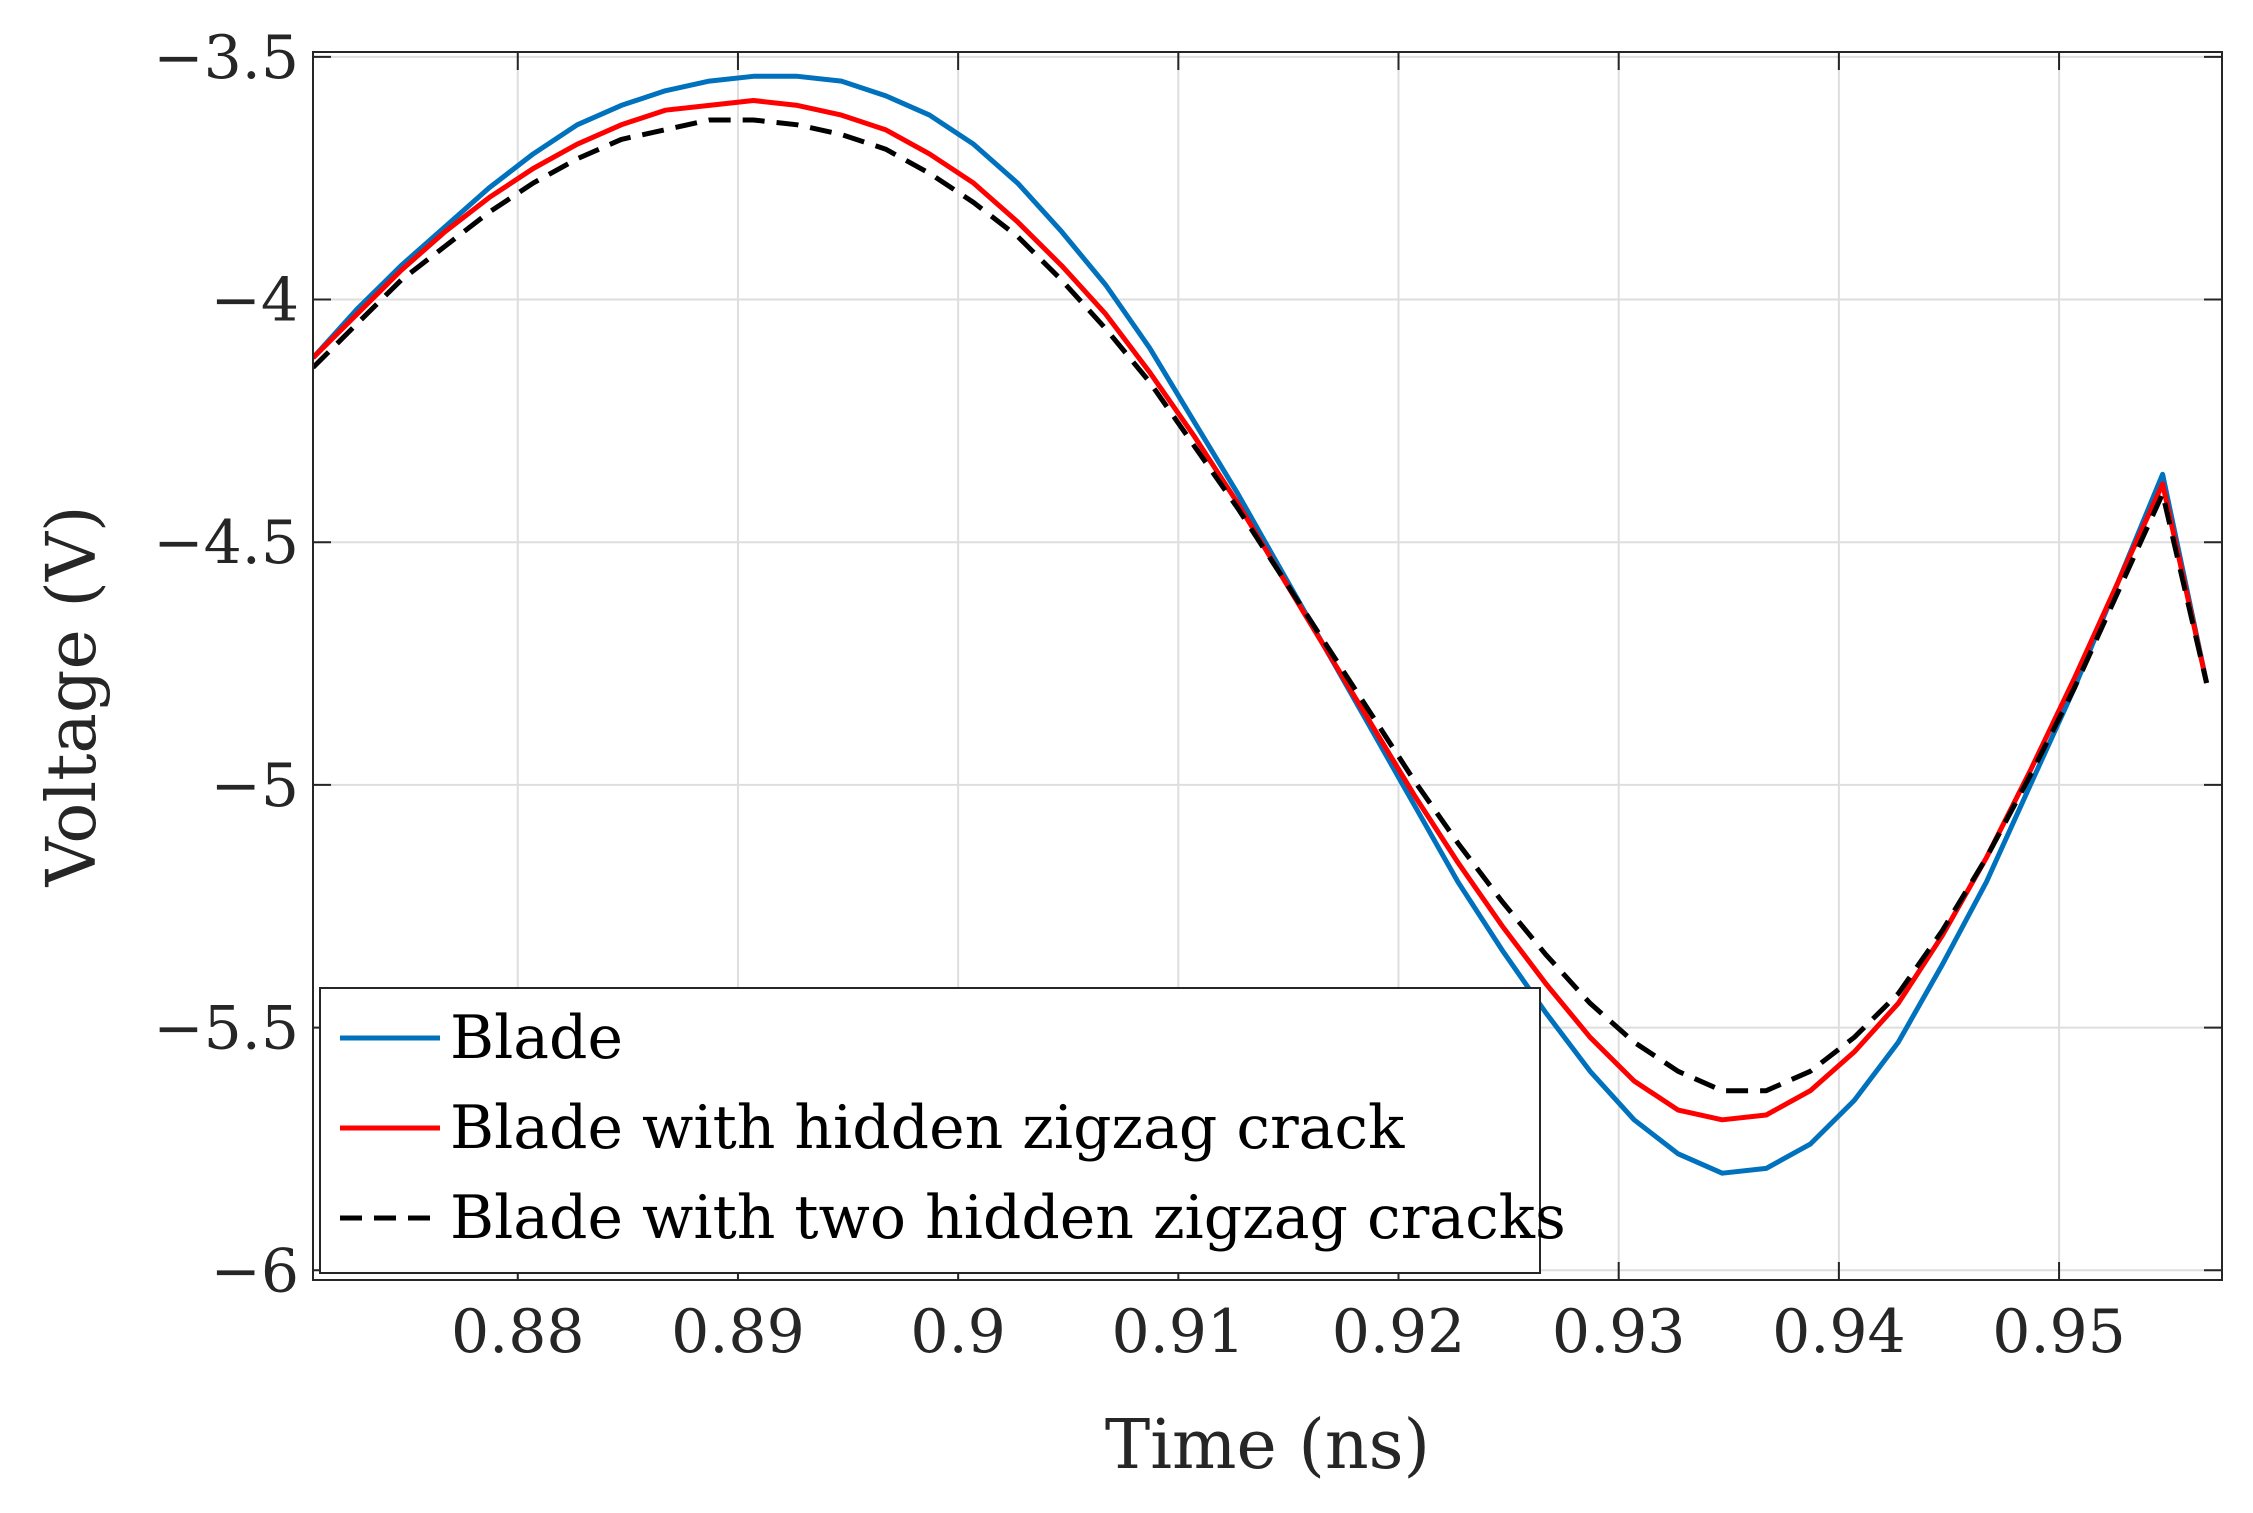  I want to click on legend-box, so click(930, 1130).